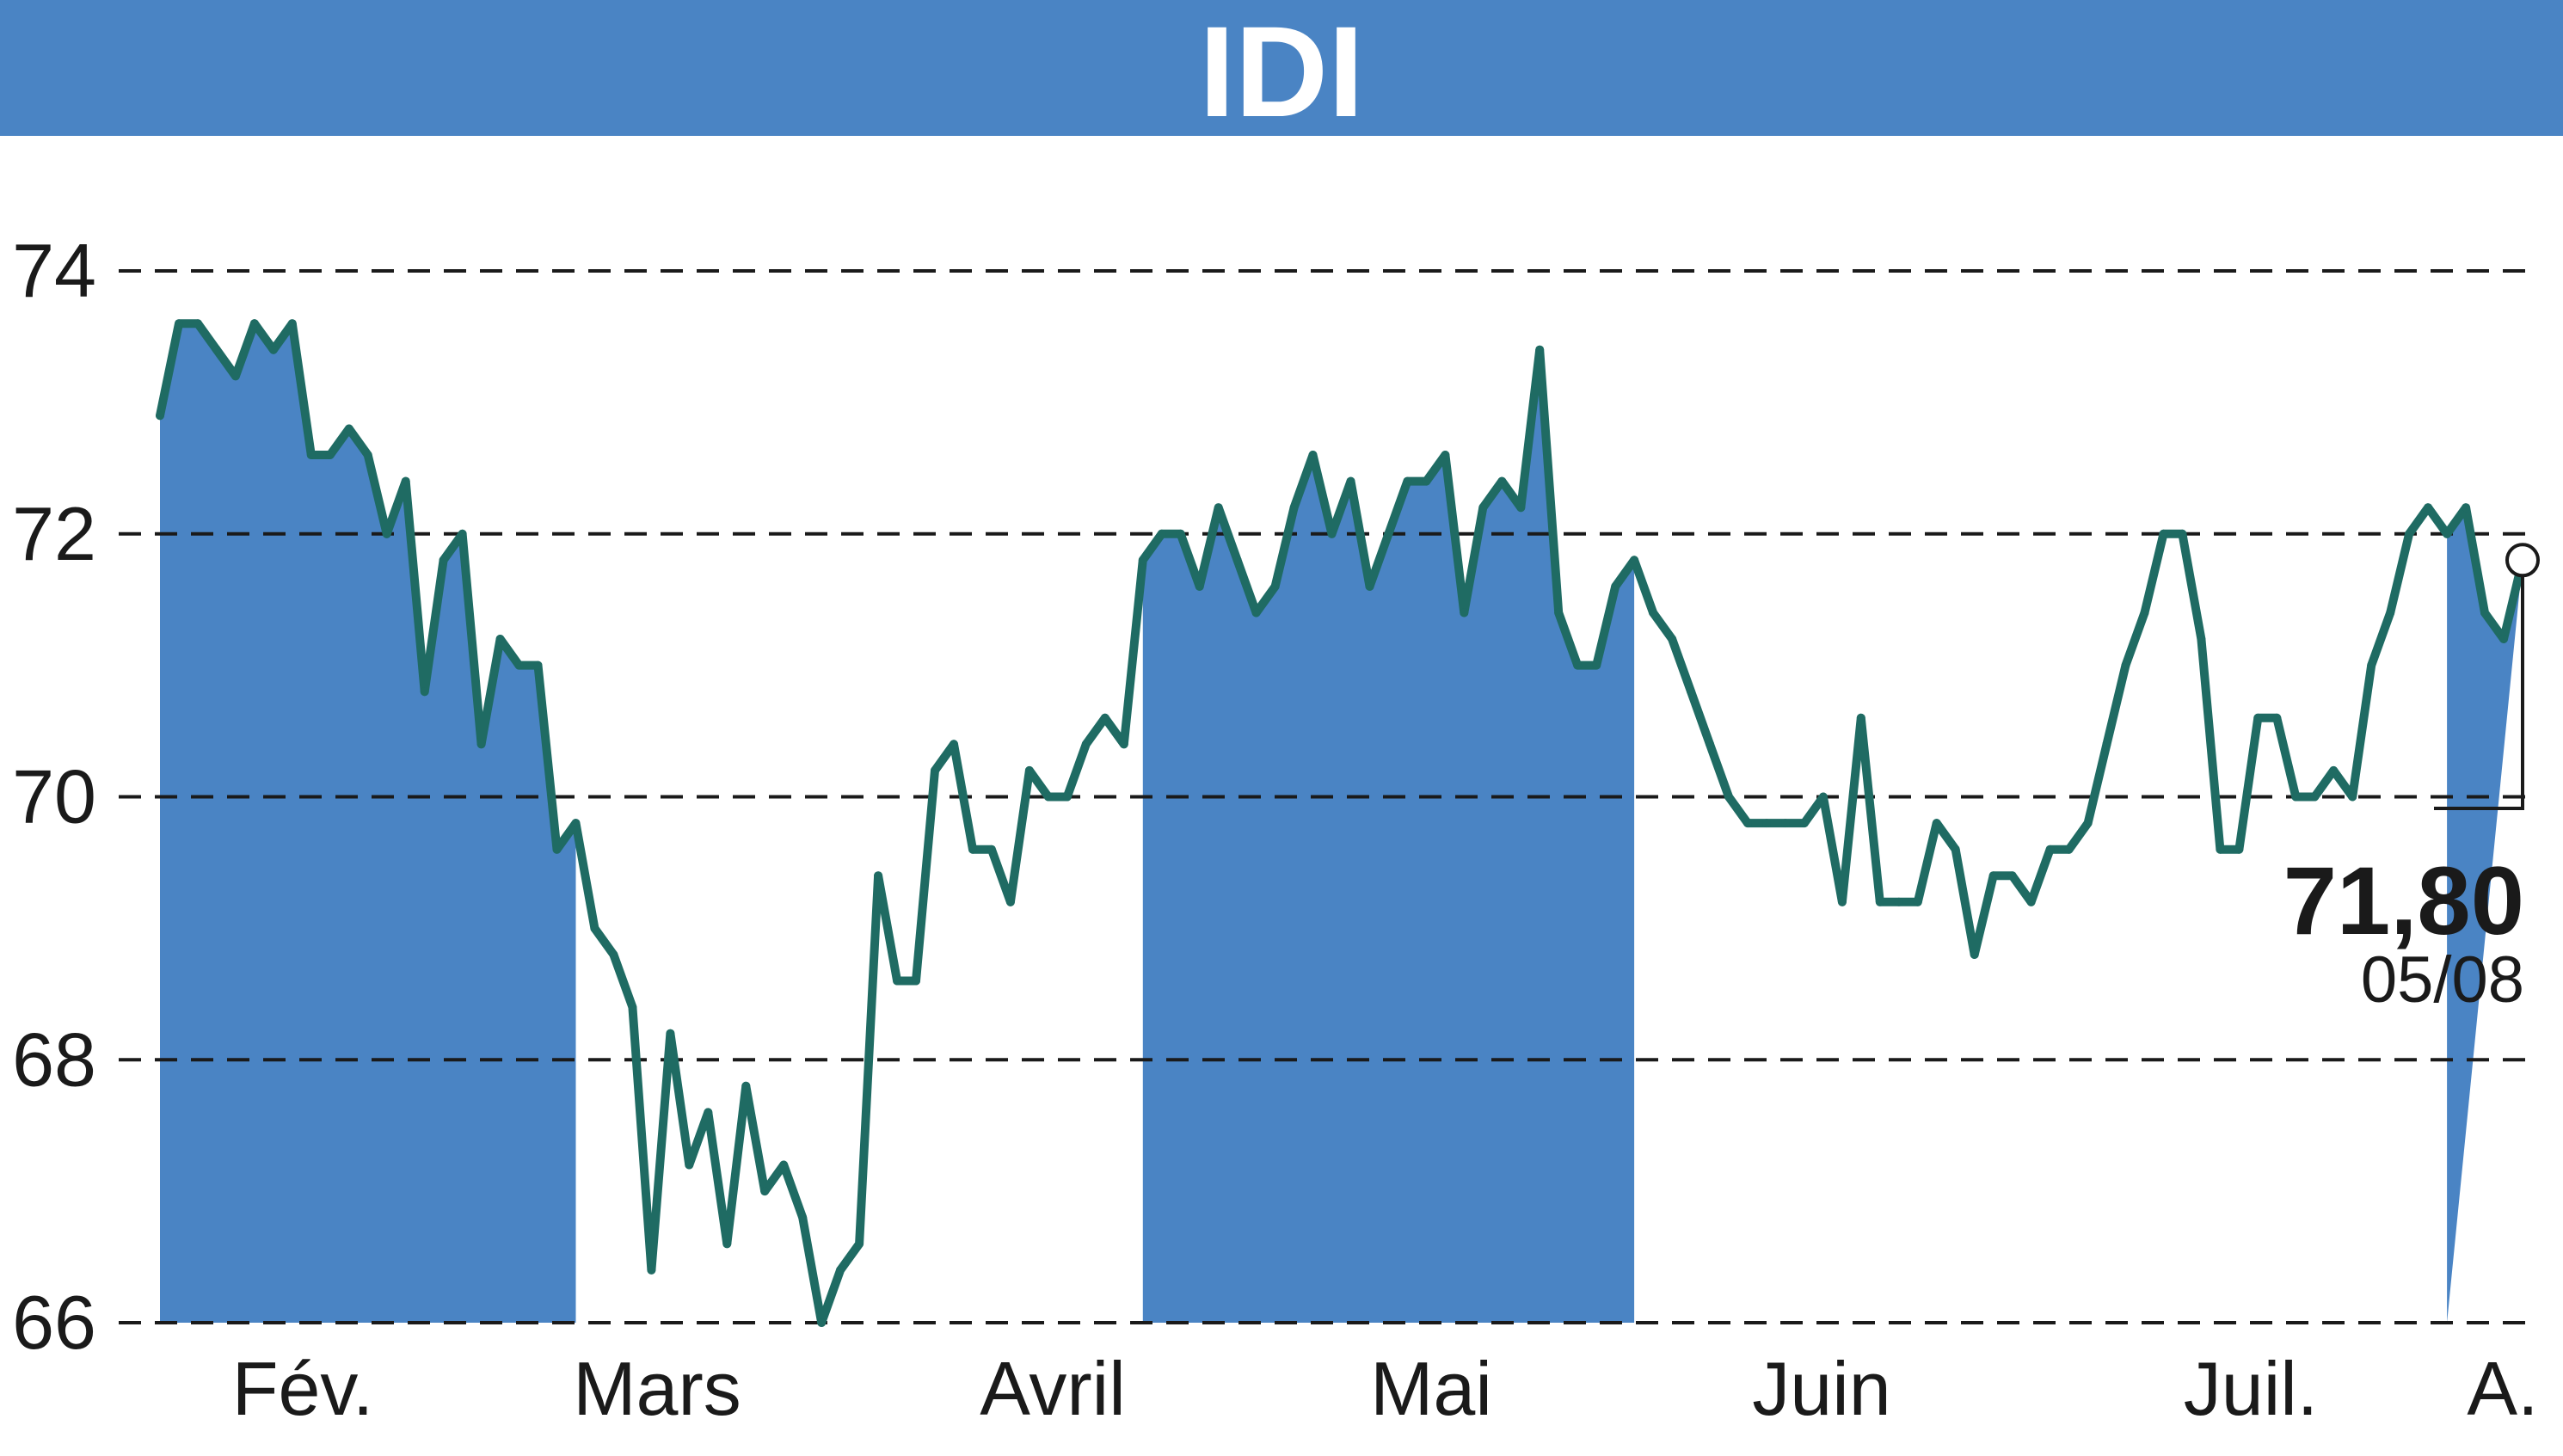 This screenshot has height=1456, width=2563. I want to click on last-date-label: 05/08, so click(2442, 980).